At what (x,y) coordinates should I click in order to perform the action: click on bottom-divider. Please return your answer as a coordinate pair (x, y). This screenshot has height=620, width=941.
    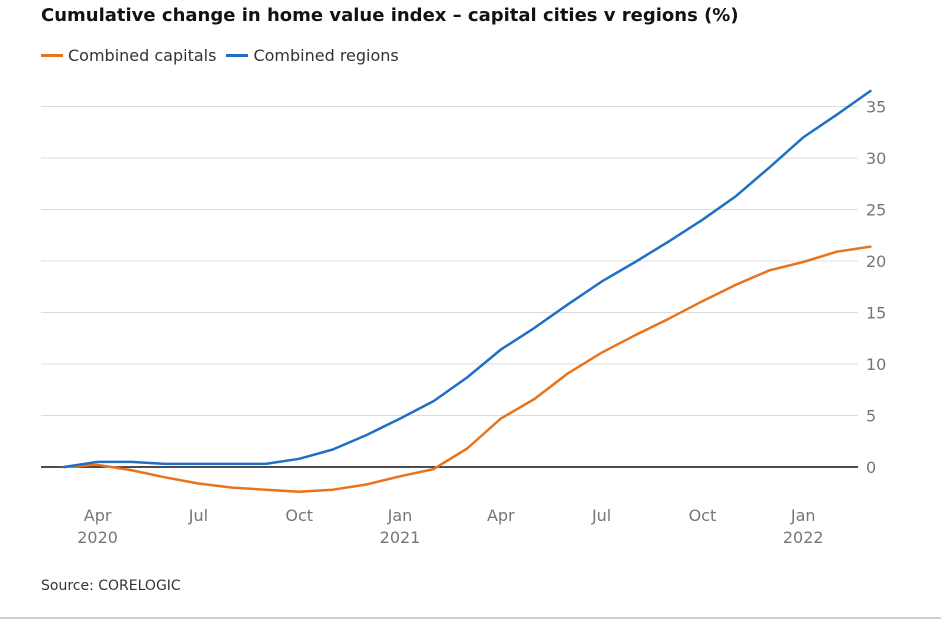
    Looking at the image, I should click on (470, 618).